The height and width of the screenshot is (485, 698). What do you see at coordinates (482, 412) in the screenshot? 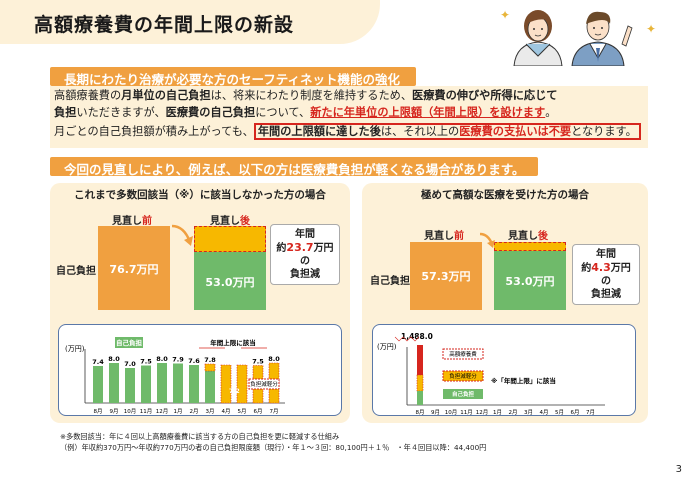
I see `right-x-label: 12月` at bounding box center [482, 412].